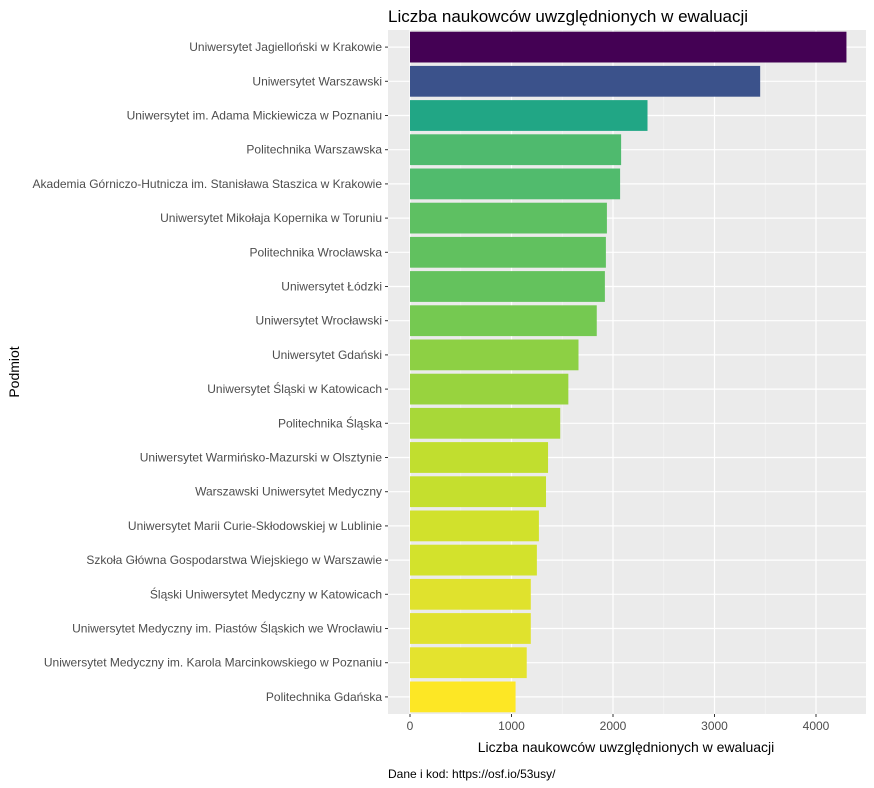 The width and height of the screenshot is (874, 788). Describe the element at coordinates (472, 774) in the screenshot. I see `chart-caption: Dane i kod: https://osf.io/53usy/` at that location.